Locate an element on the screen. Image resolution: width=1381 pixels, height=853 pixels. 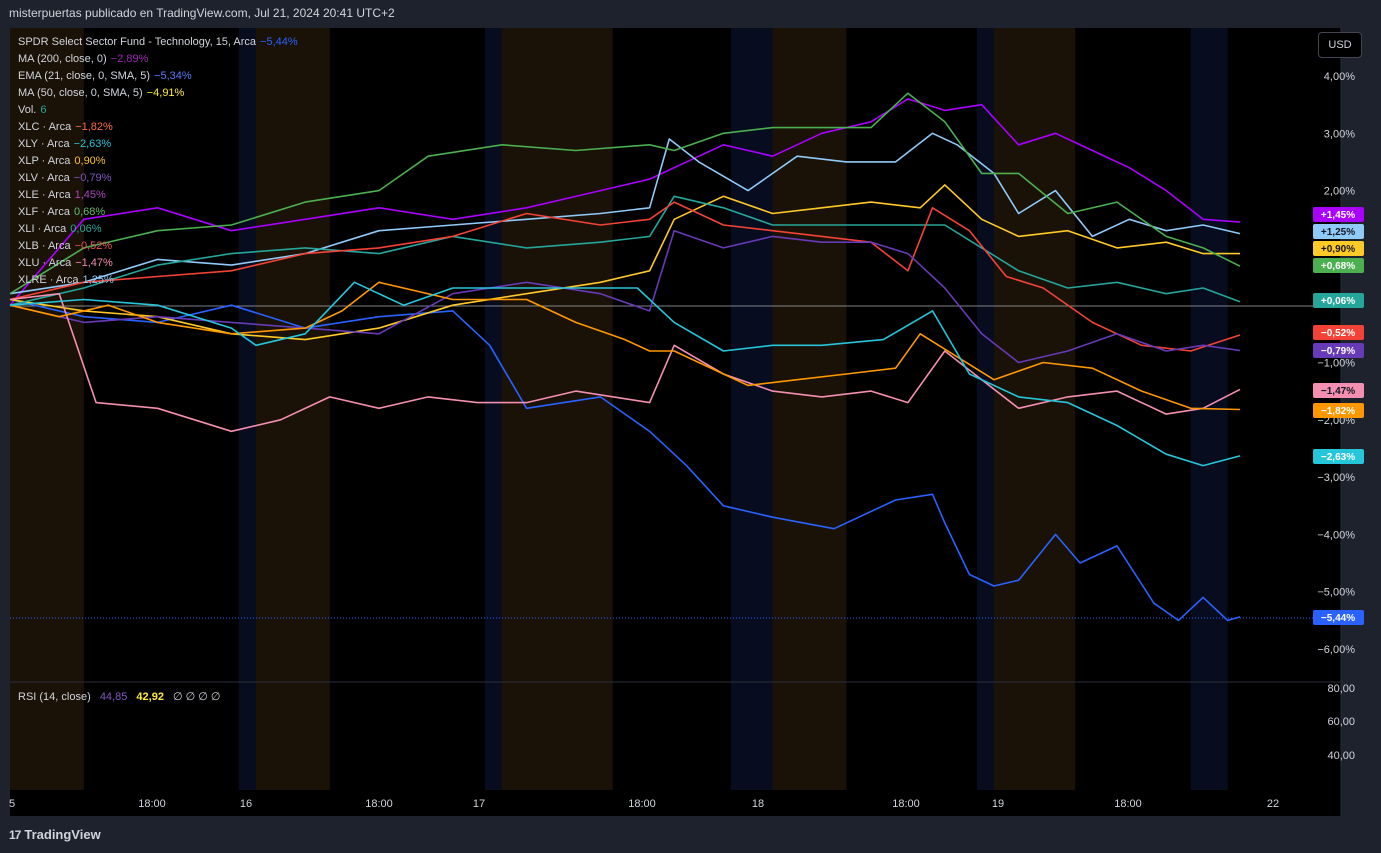
legend-item: XLC · Arca −1,82% is located at coordinates (158, 127).